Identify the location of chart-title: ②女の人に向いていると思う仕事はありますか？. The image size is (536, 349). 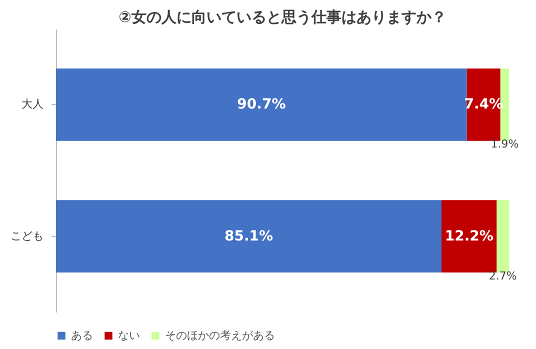
(282, 17).